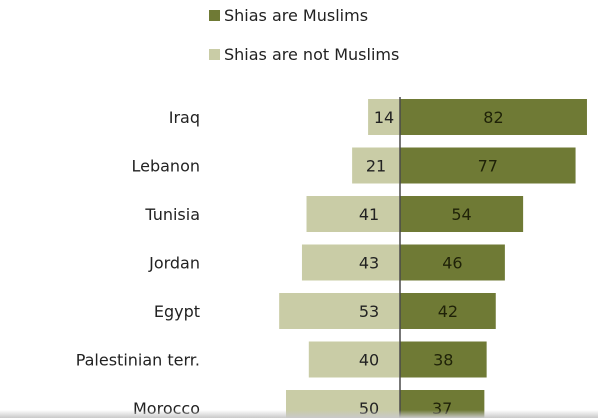 This screenshot has width=598, height=418. Describe the element at coordinates (369, 263) in the screenshot. I see `data-label-not-muslims-jordan: 43` at that location.